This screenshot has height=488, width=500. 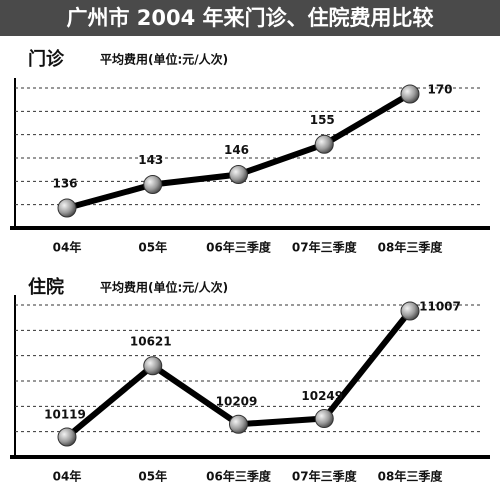 I want to click on data-label: 136, so click(x=64, y=184).